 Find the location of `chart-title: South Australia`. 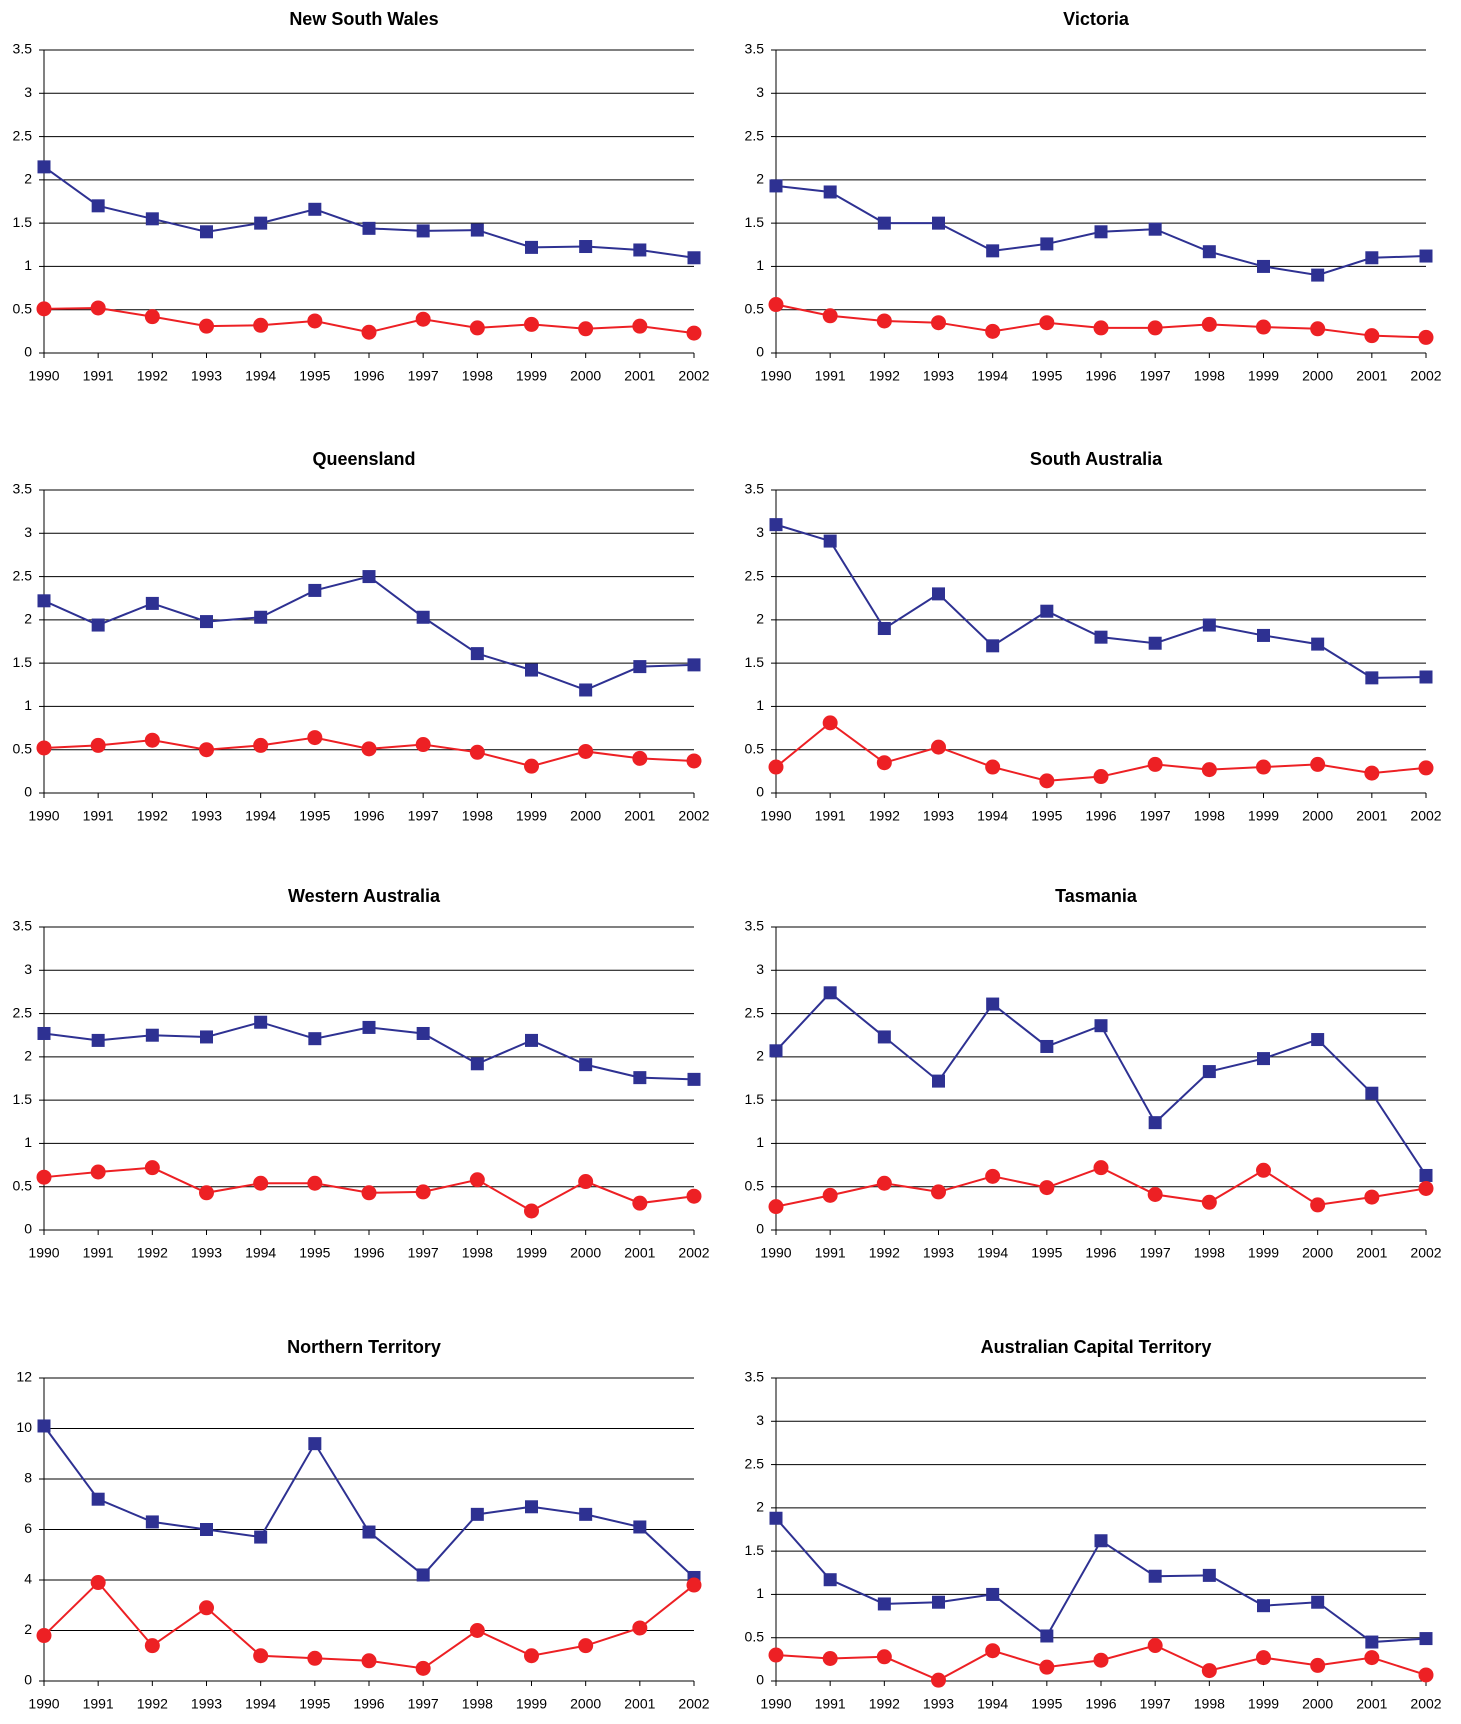

chart-title: South Australia is located at coordinates (1096, 459).